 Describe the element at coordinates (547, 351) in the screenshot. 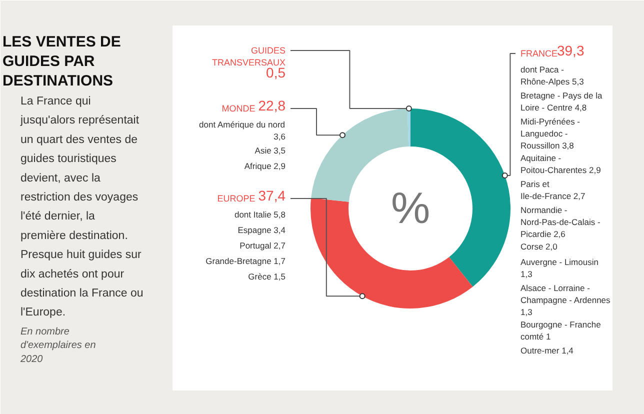

I see `text: Outre-mer 1,4` at that location.